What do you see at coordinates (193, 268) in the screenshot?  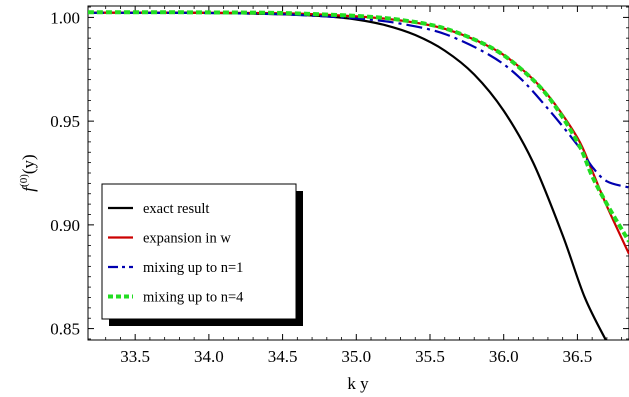 I see `legend-label-2: mixing up to n=1` at bounding box center [193, 268].